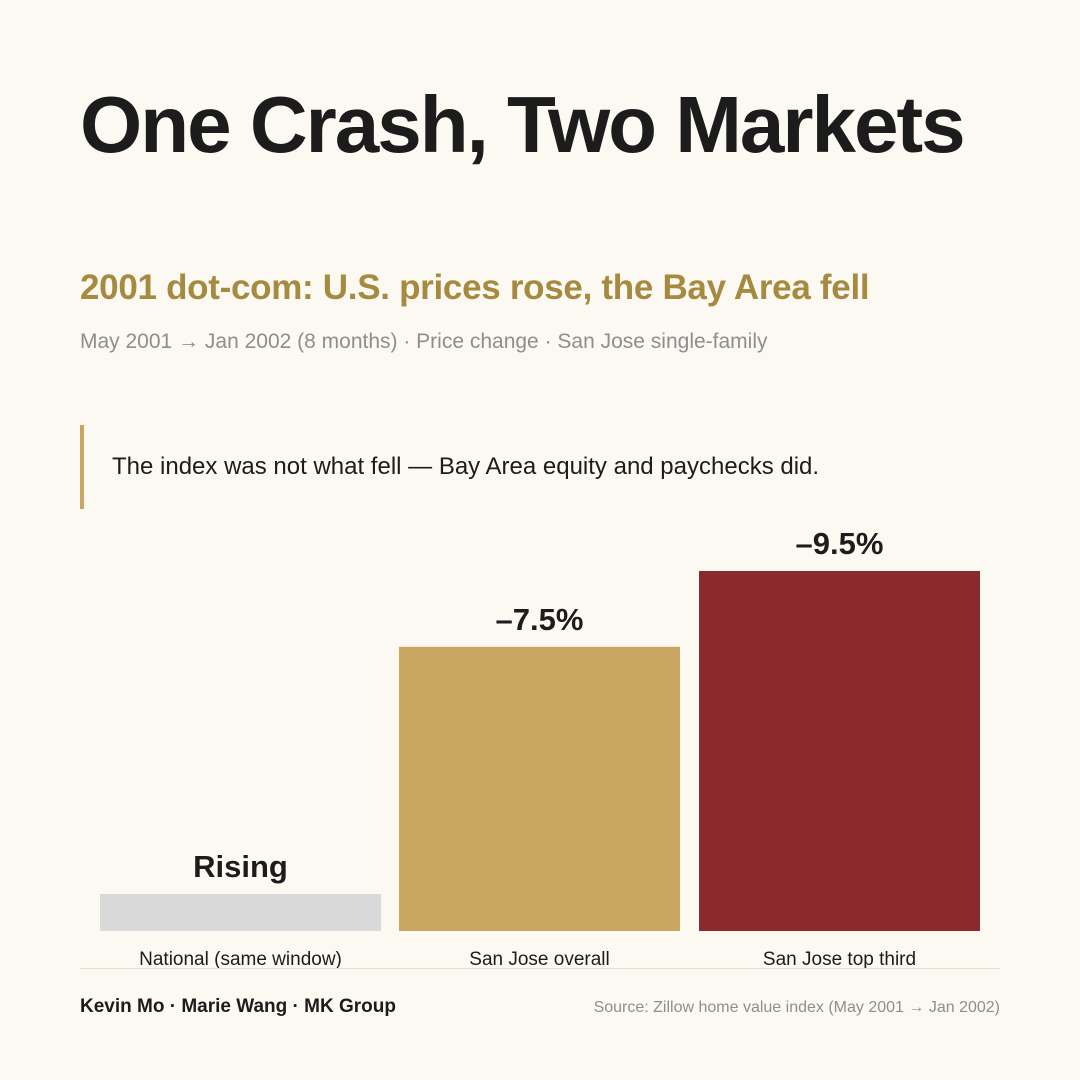  Describe the element at coordinates (82, 467) in the screenshot. I see `callout-rule` at that location.